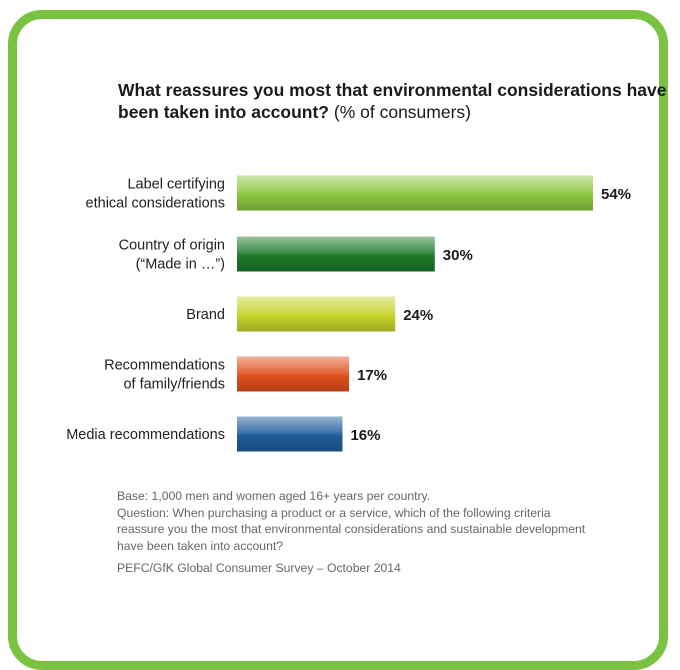 This screenshot has height=670, width=680. Describe the element at coordinates (205, 315) in the screenshot. I see `category-label: Brand` at that location.